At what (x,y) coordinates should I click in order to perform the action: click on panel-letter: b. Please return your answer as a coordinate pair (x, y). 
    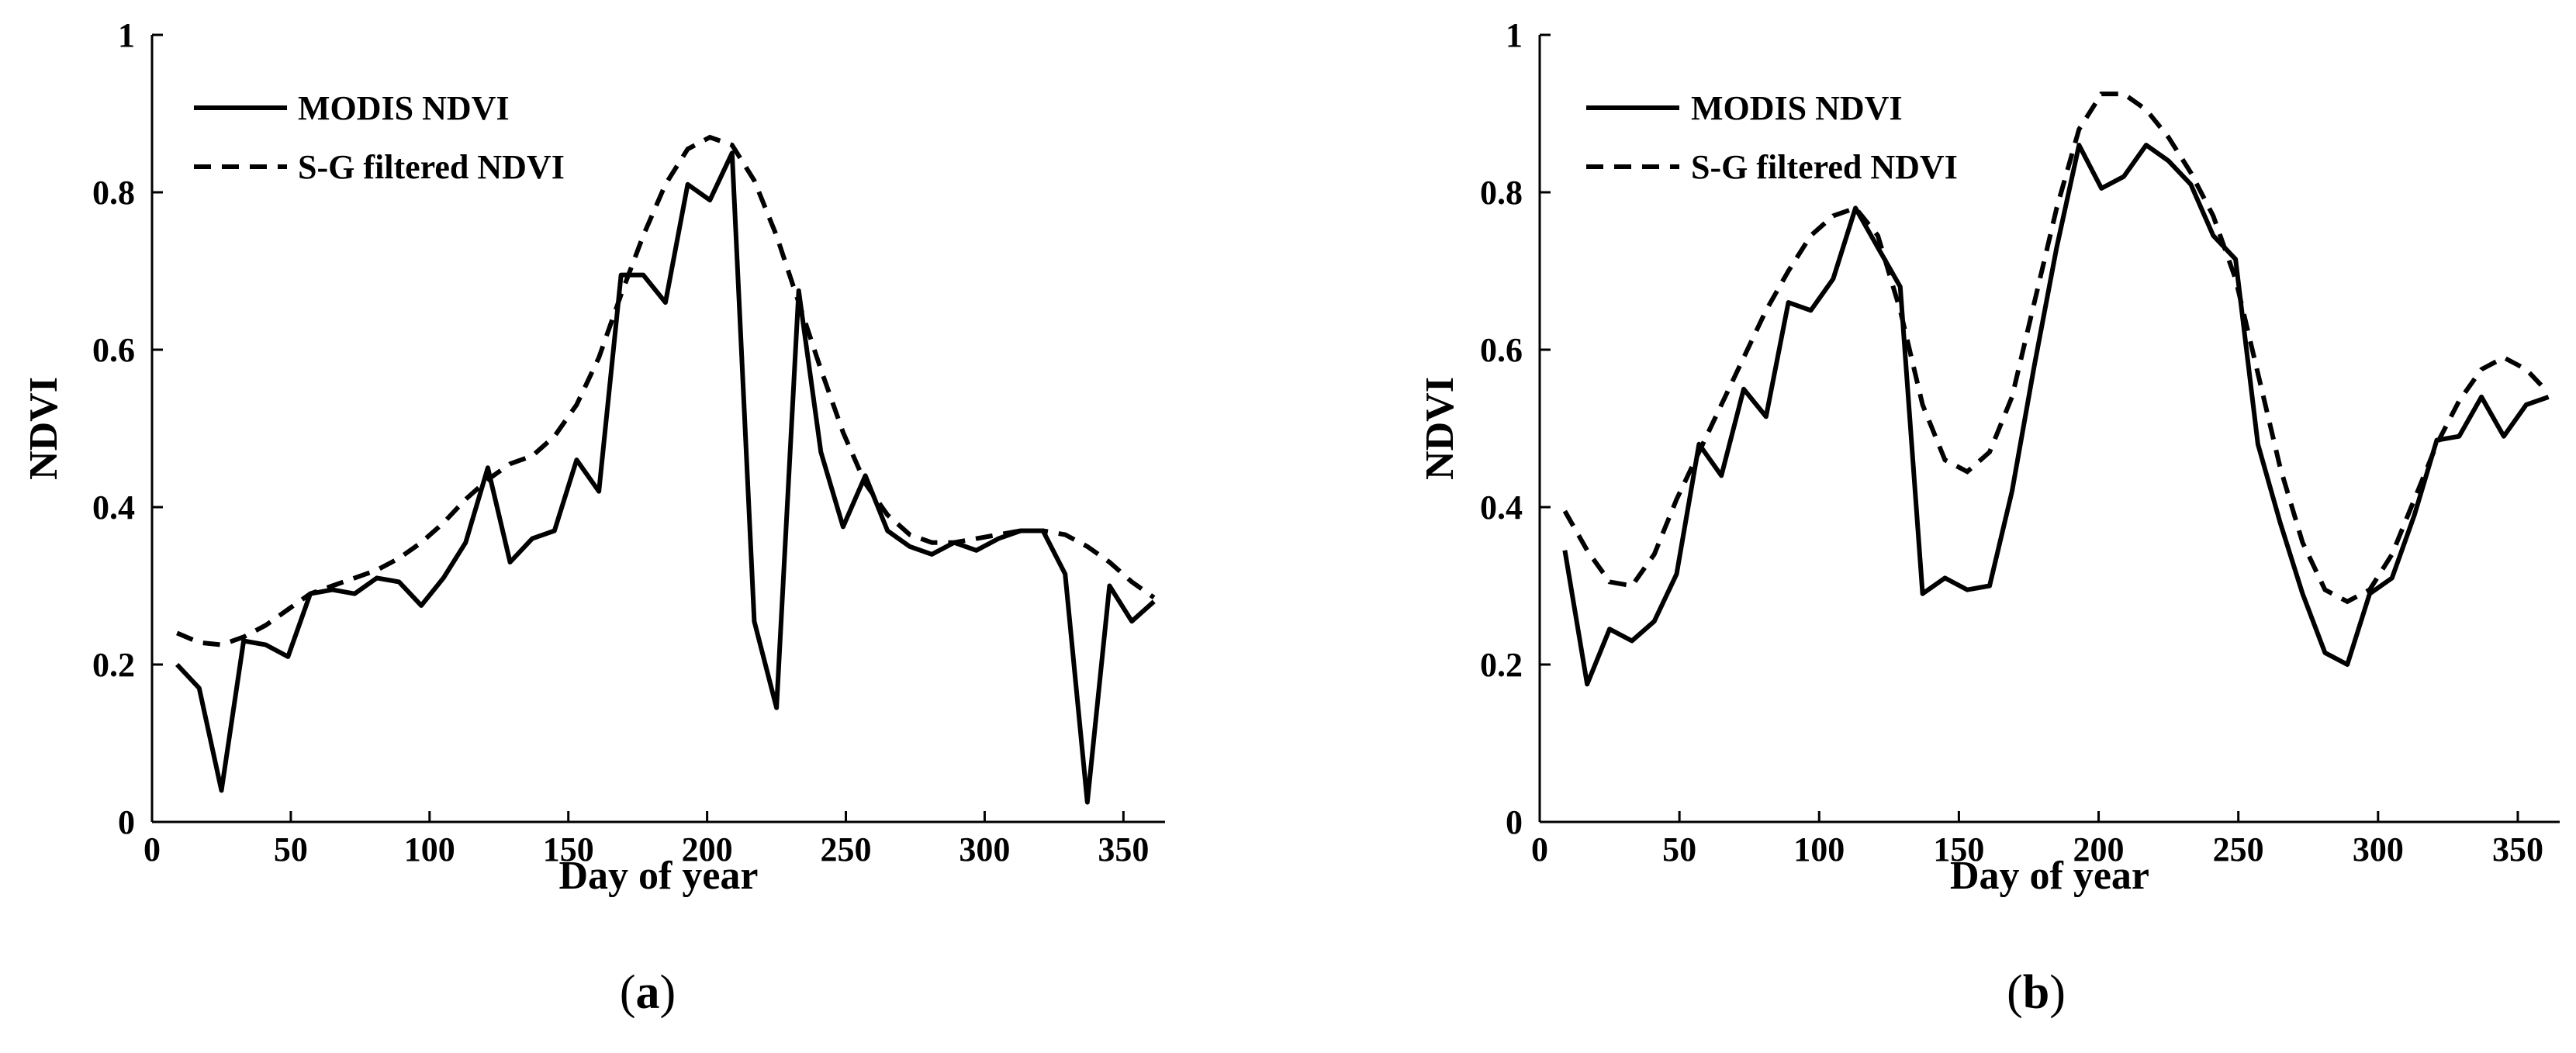
    Looking at the image, I should click on (2036, 993).